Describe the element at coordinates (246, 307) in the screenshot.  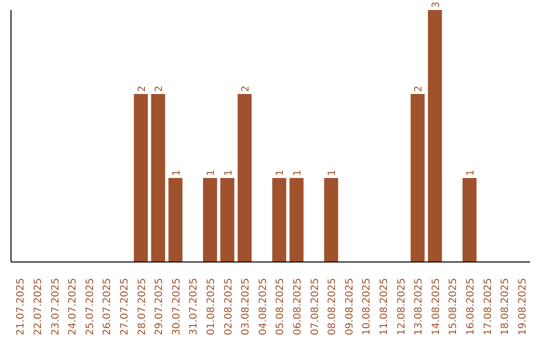
I see `x-tick-label: 03.08.2025` at that location.